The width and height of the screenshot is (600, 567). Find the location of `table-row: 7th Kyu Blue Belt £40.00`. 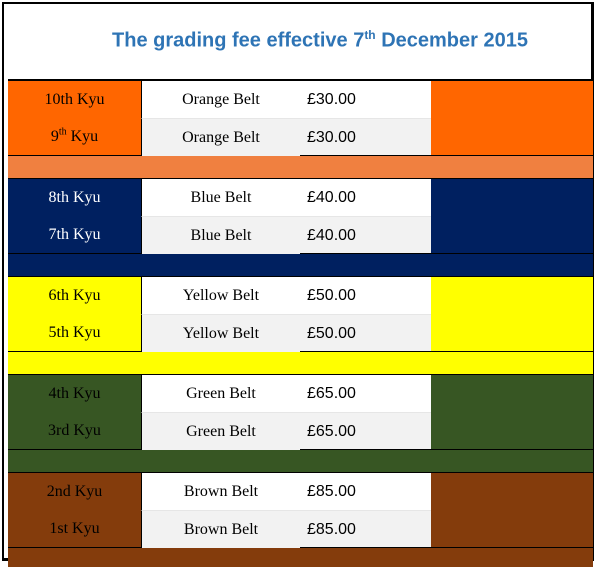

table-row: 7th Kyu Blue Belt £40.00 is located at coordinates (300, 235).